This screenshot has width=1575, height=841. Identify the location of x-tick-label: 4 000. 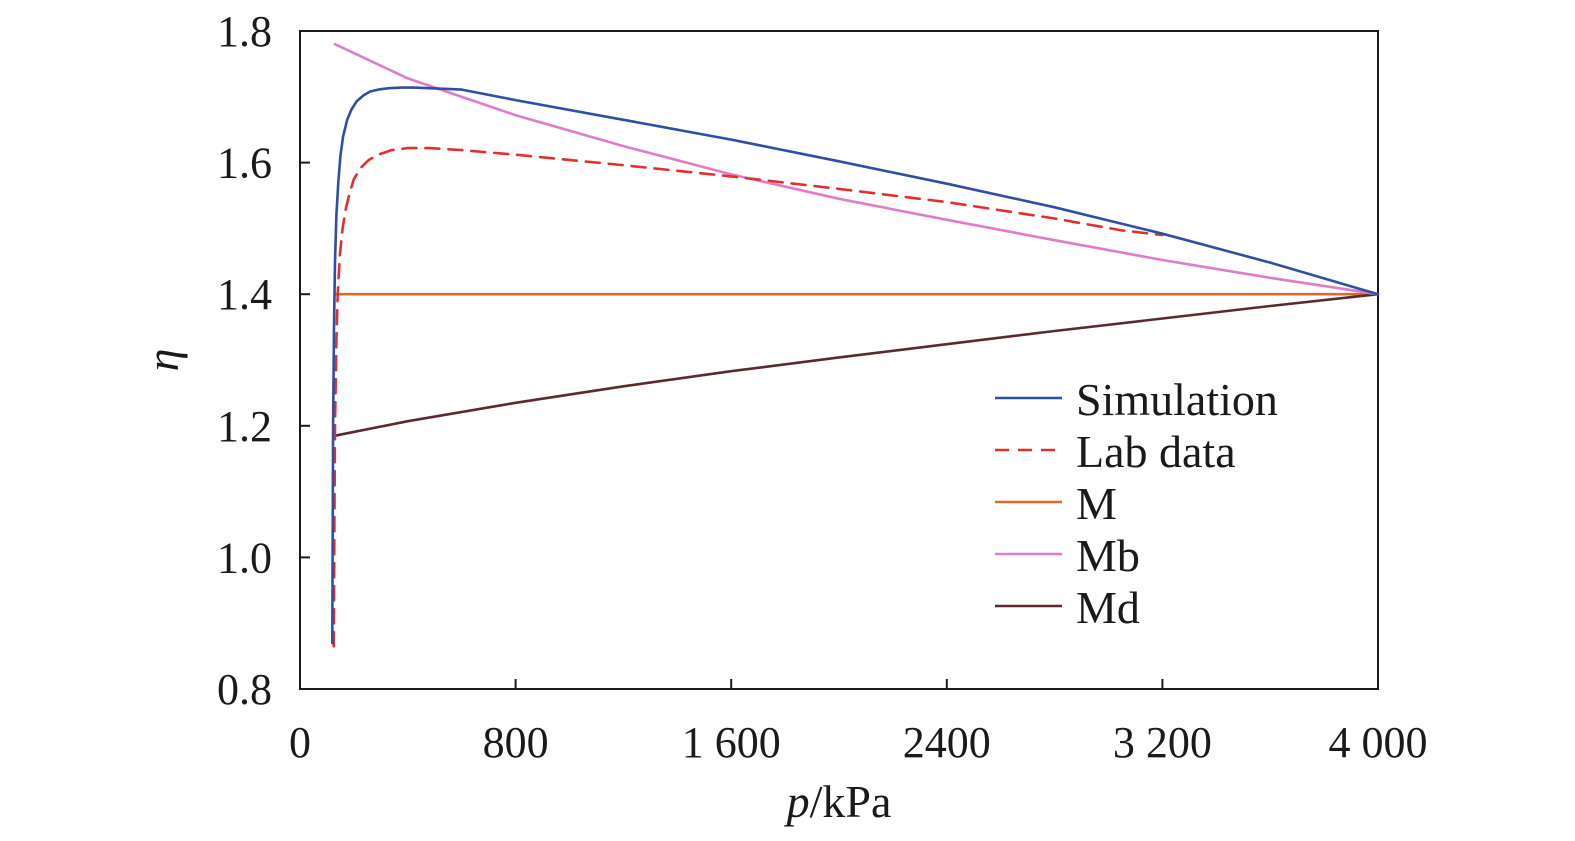
(1378, 742).